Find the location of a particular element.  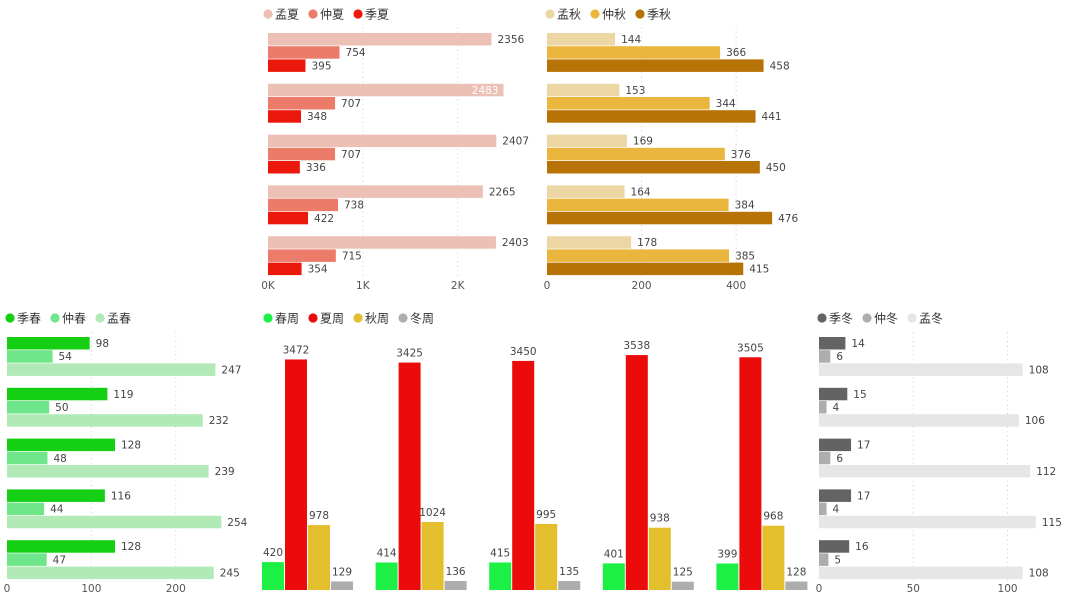

data-label: 115 is located at coordinates (1052, 523).